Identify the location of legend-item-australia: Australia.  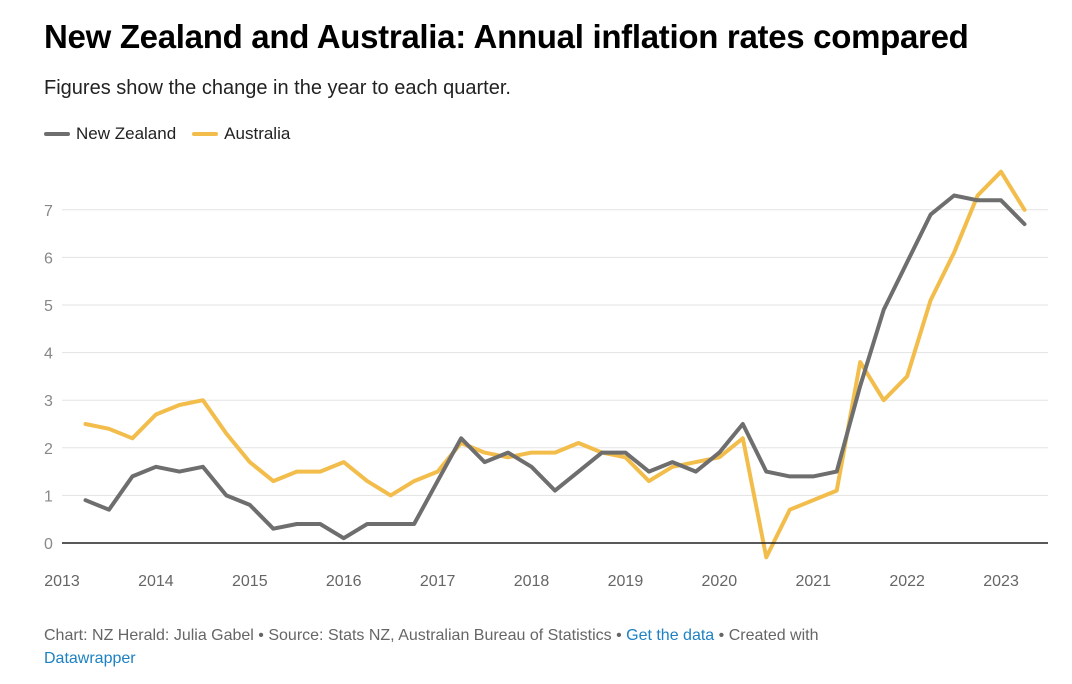
(241, 134).